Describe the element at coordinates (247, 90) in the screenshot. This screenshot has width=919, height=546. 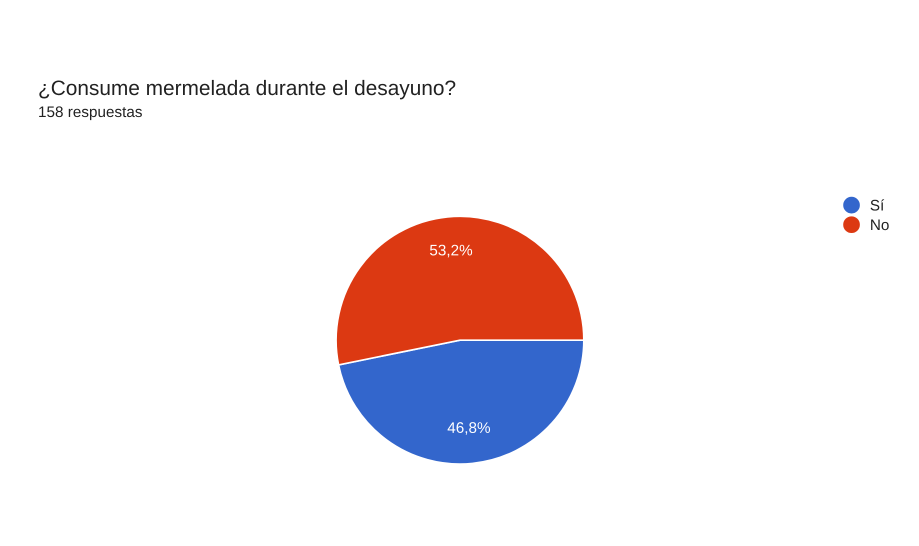
I see `chart-title: ¿Consume mermelada durante el desayuno?` at that location.